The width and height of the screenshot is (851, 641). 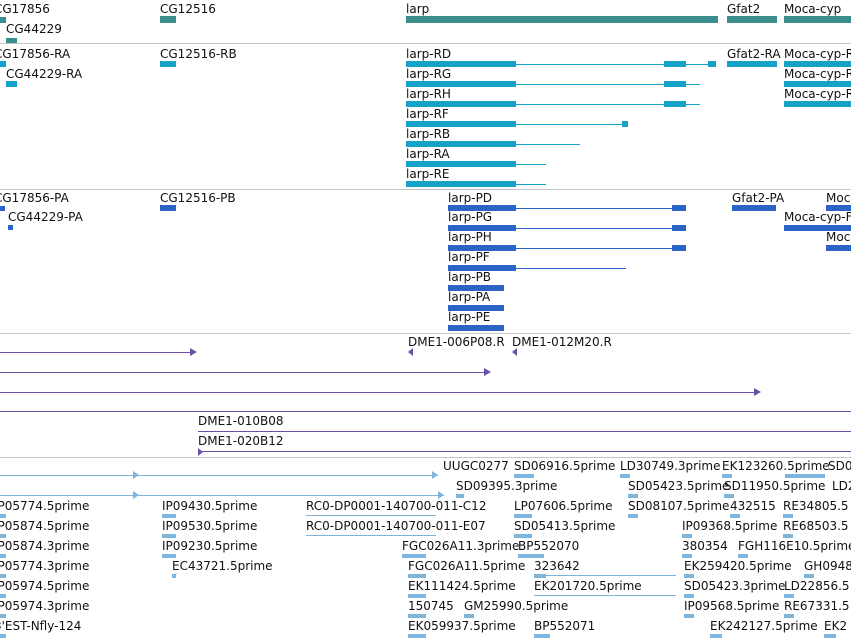 I want to click on est-label: SD08107.5prime, so click(x=679, y=506).